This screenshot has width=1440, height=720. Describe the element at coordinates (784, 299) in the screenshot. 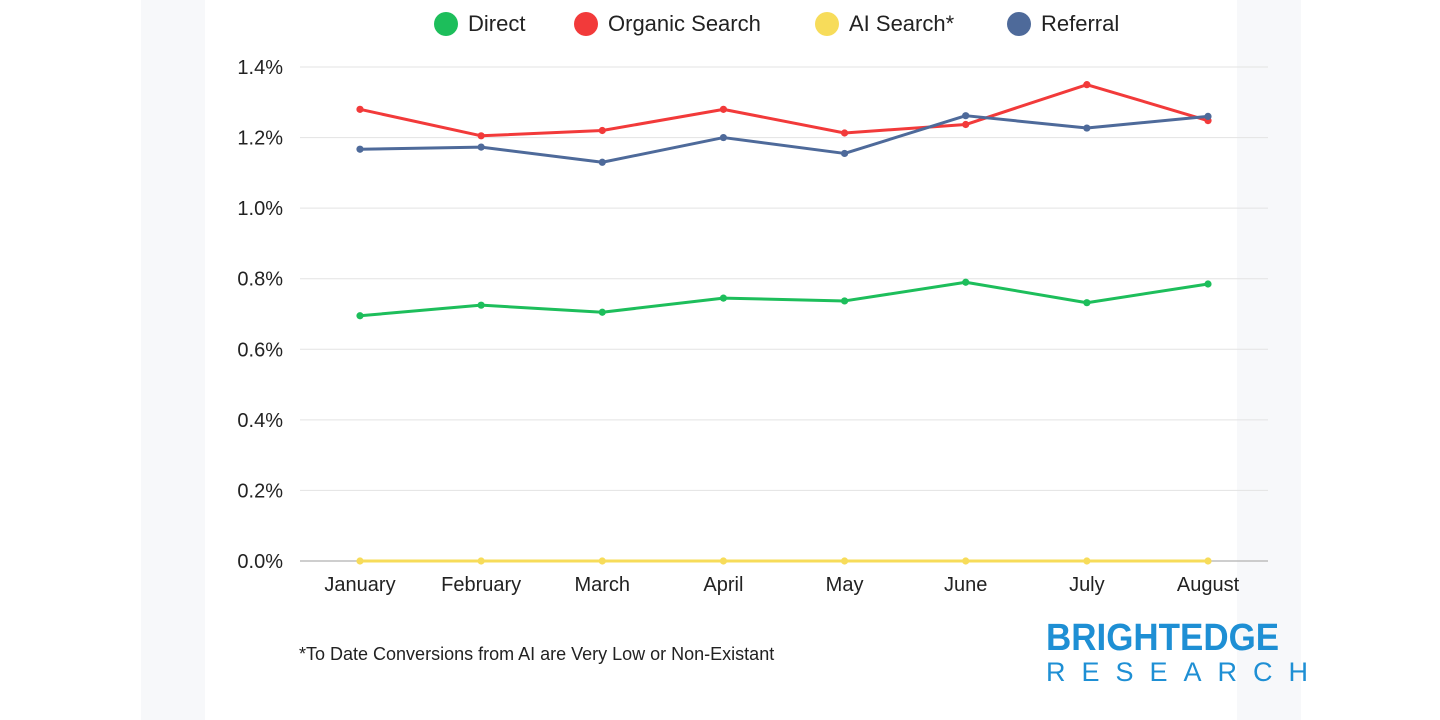

I see `series-line-direct` at that location.